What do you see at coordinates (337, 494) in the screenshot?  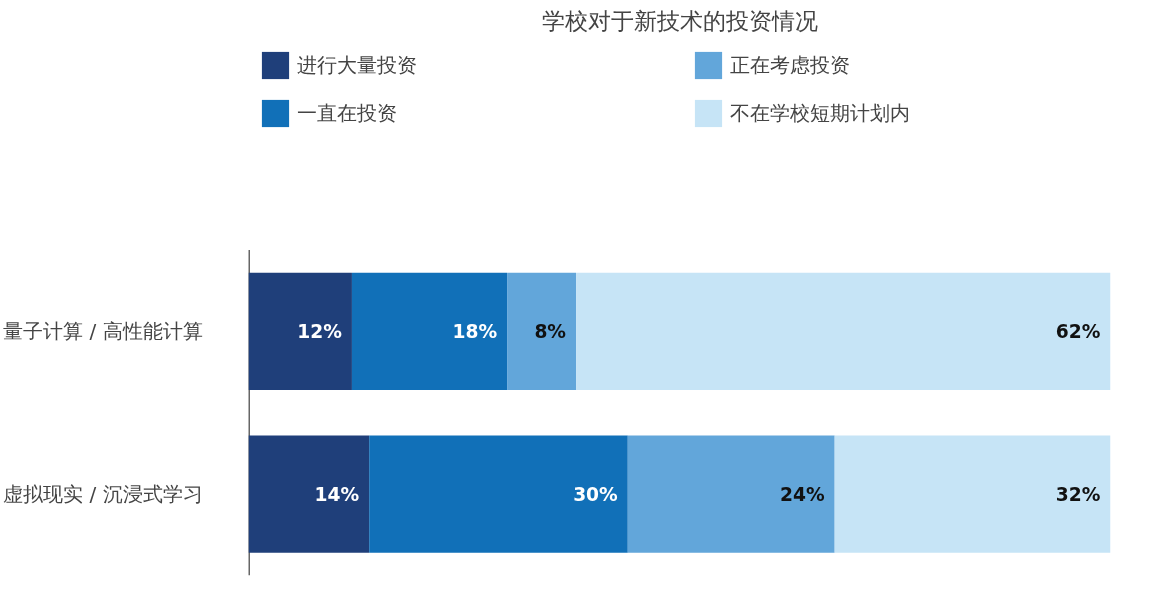 I see `data-label: 14%` at bounding box center [337, 494].